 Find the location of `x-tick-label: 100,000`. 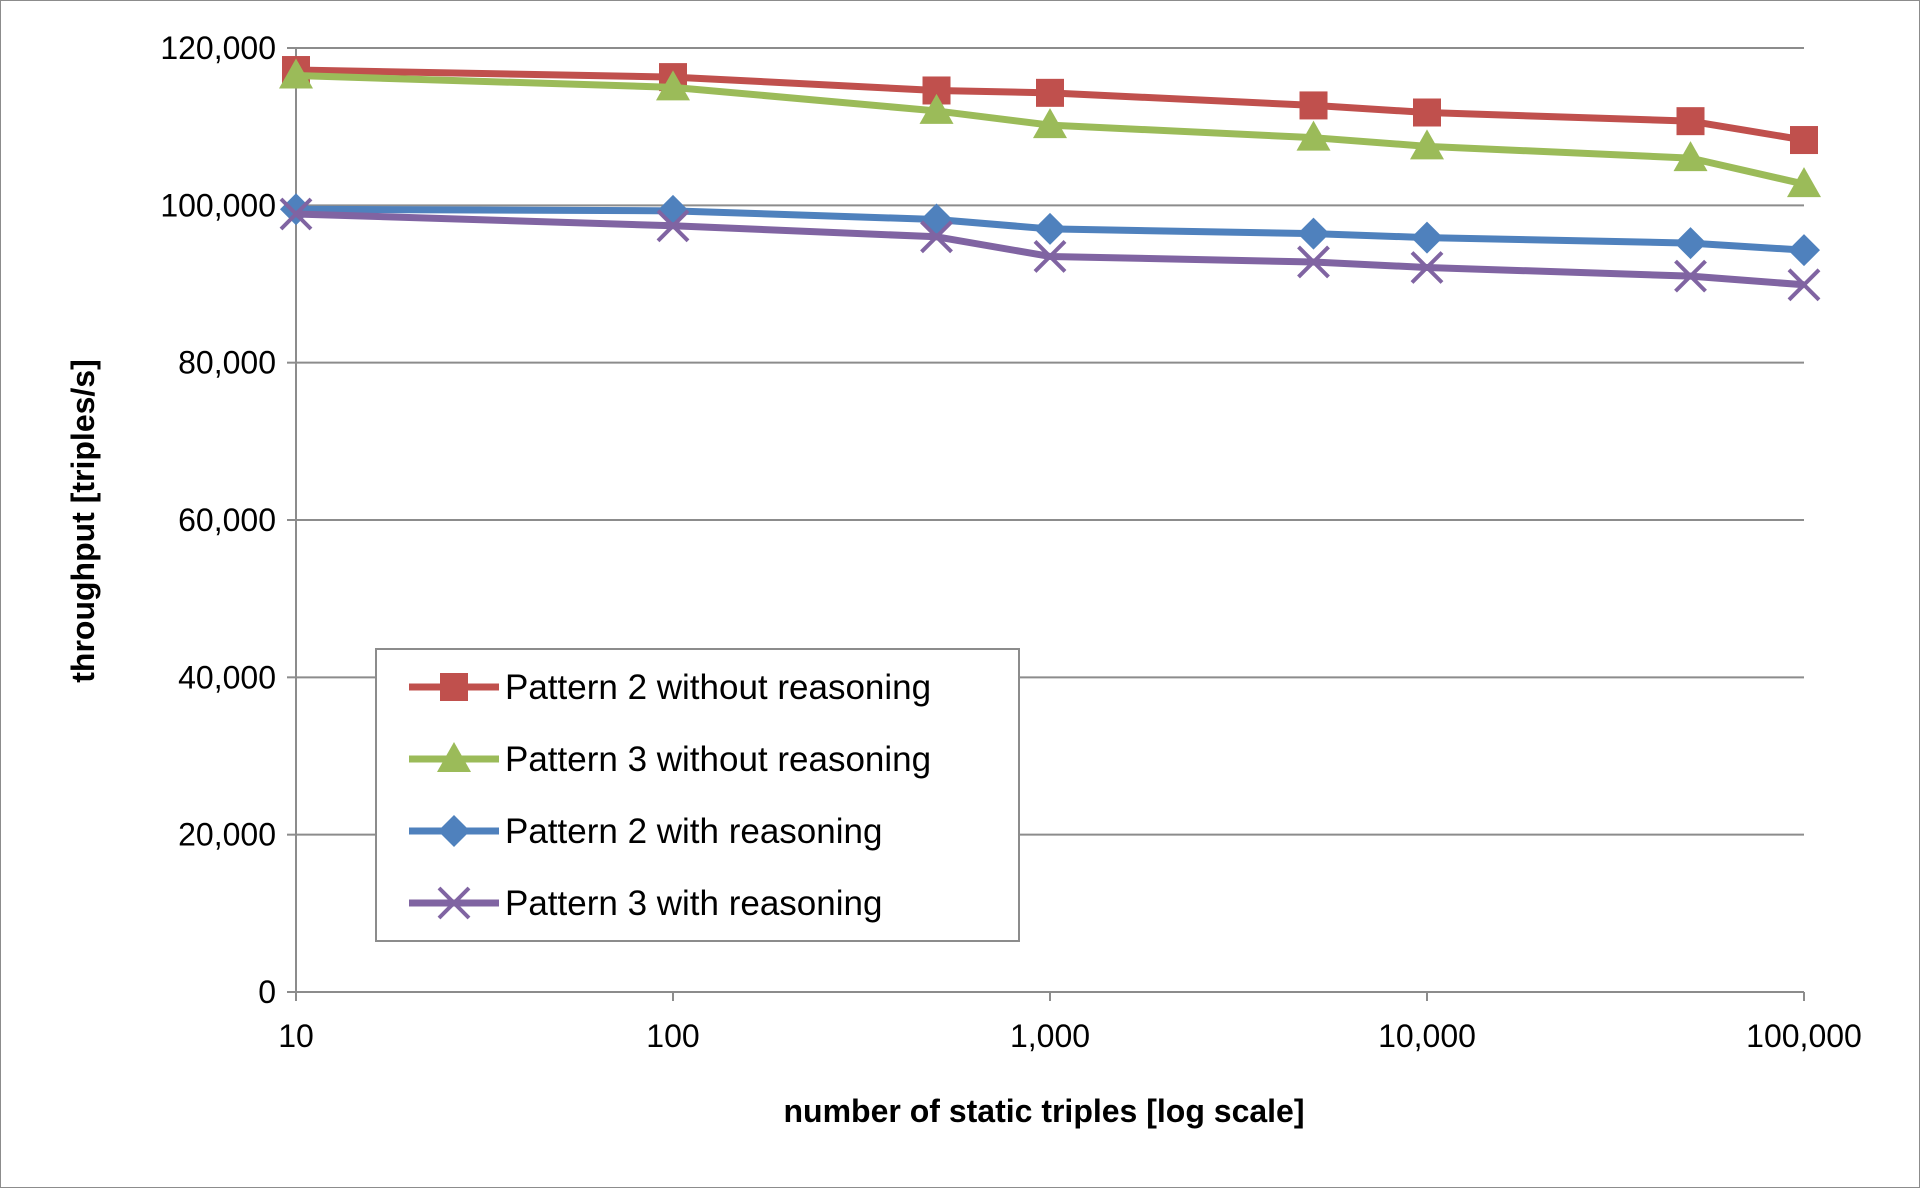

x-tick-label: 100,000 is located at coordinates (1804, 1036).